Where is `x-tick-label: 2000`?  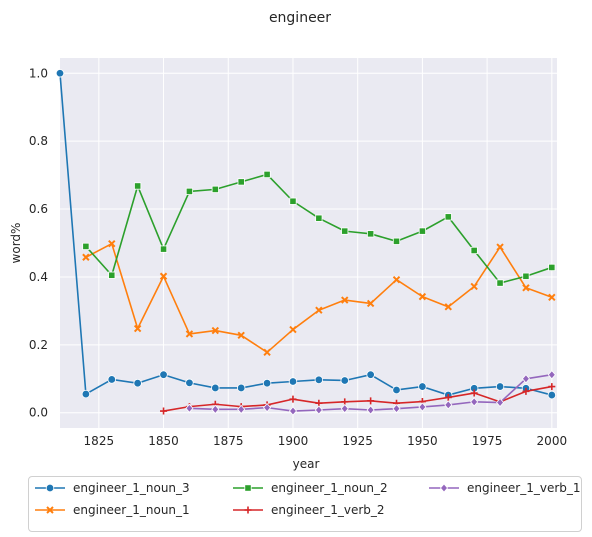
x-tick-label: 2000 is located at coordinates (552, 441).